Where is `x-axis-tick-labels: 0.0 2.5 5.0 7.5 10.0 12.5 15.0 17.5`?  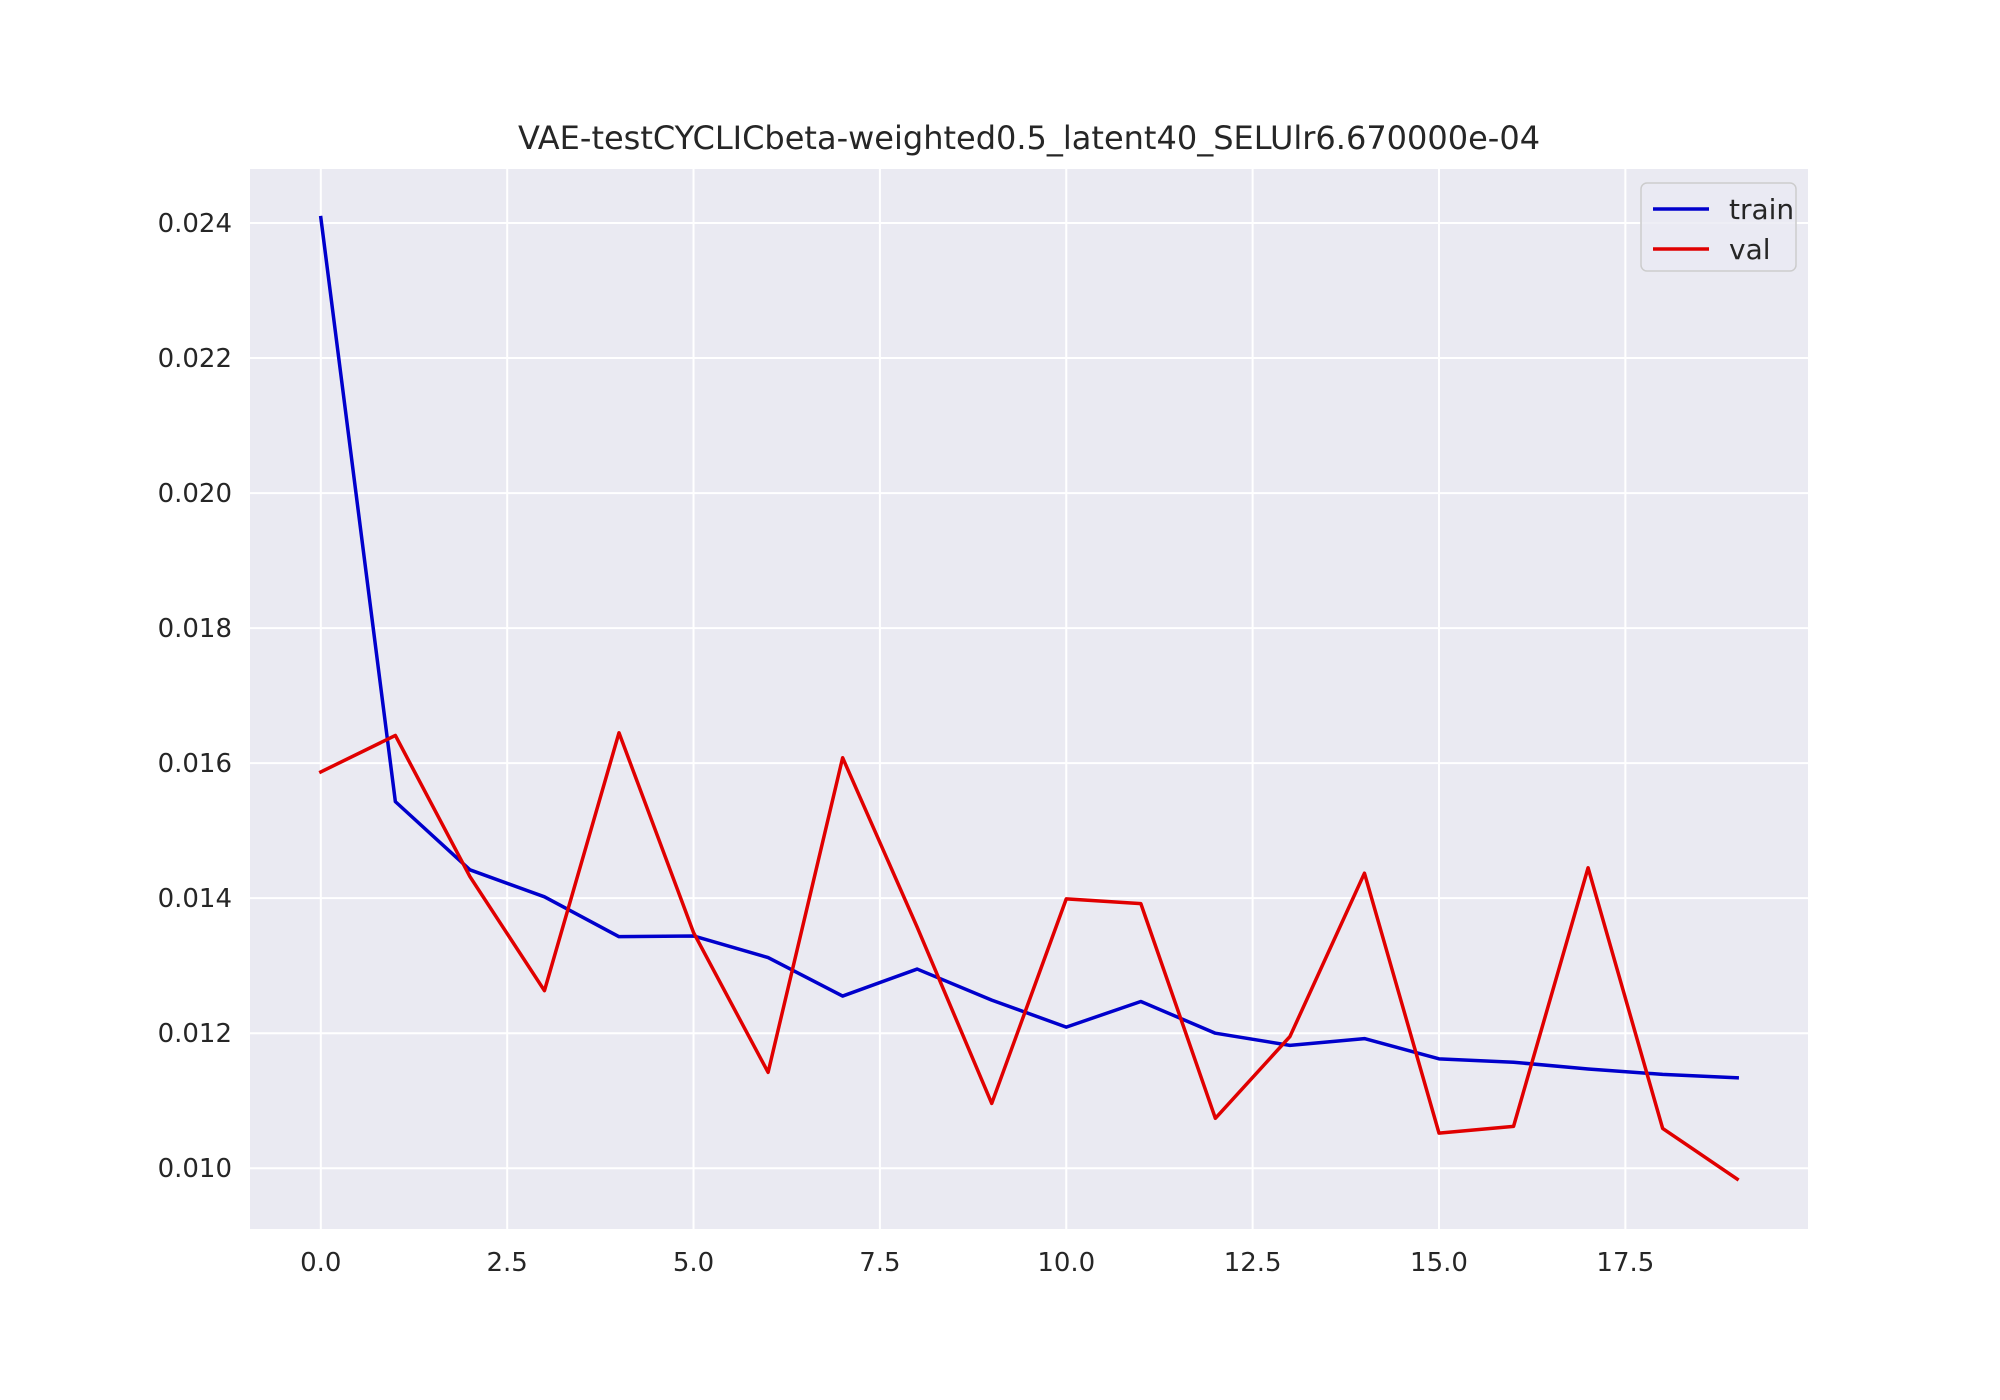
x-axis-tick-labels: 0.0 2.5 5.0 7.5 10.0 12.5 15.0 17.5 is located at coordinates (977, 1263).